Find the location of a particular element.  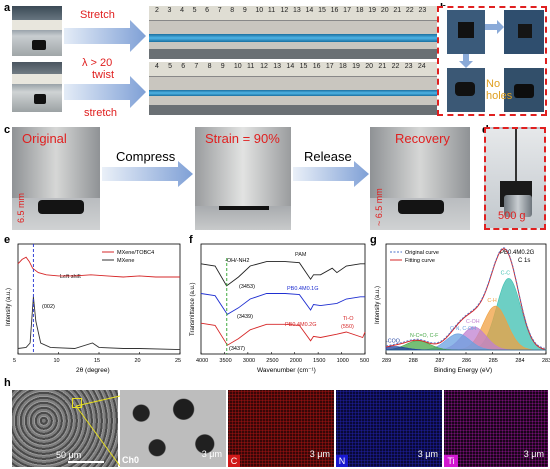

zoom-lines is located at coordinates (98, 431).